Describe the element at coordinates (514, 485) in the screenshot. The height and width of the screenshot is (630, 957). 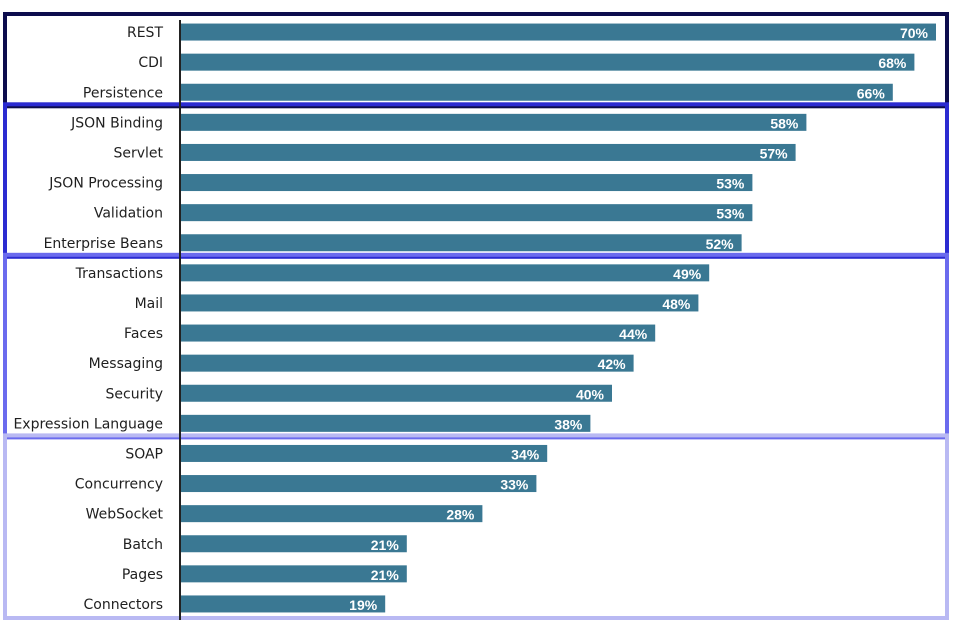
I see `value-label-concurrency: 33%` at that location.